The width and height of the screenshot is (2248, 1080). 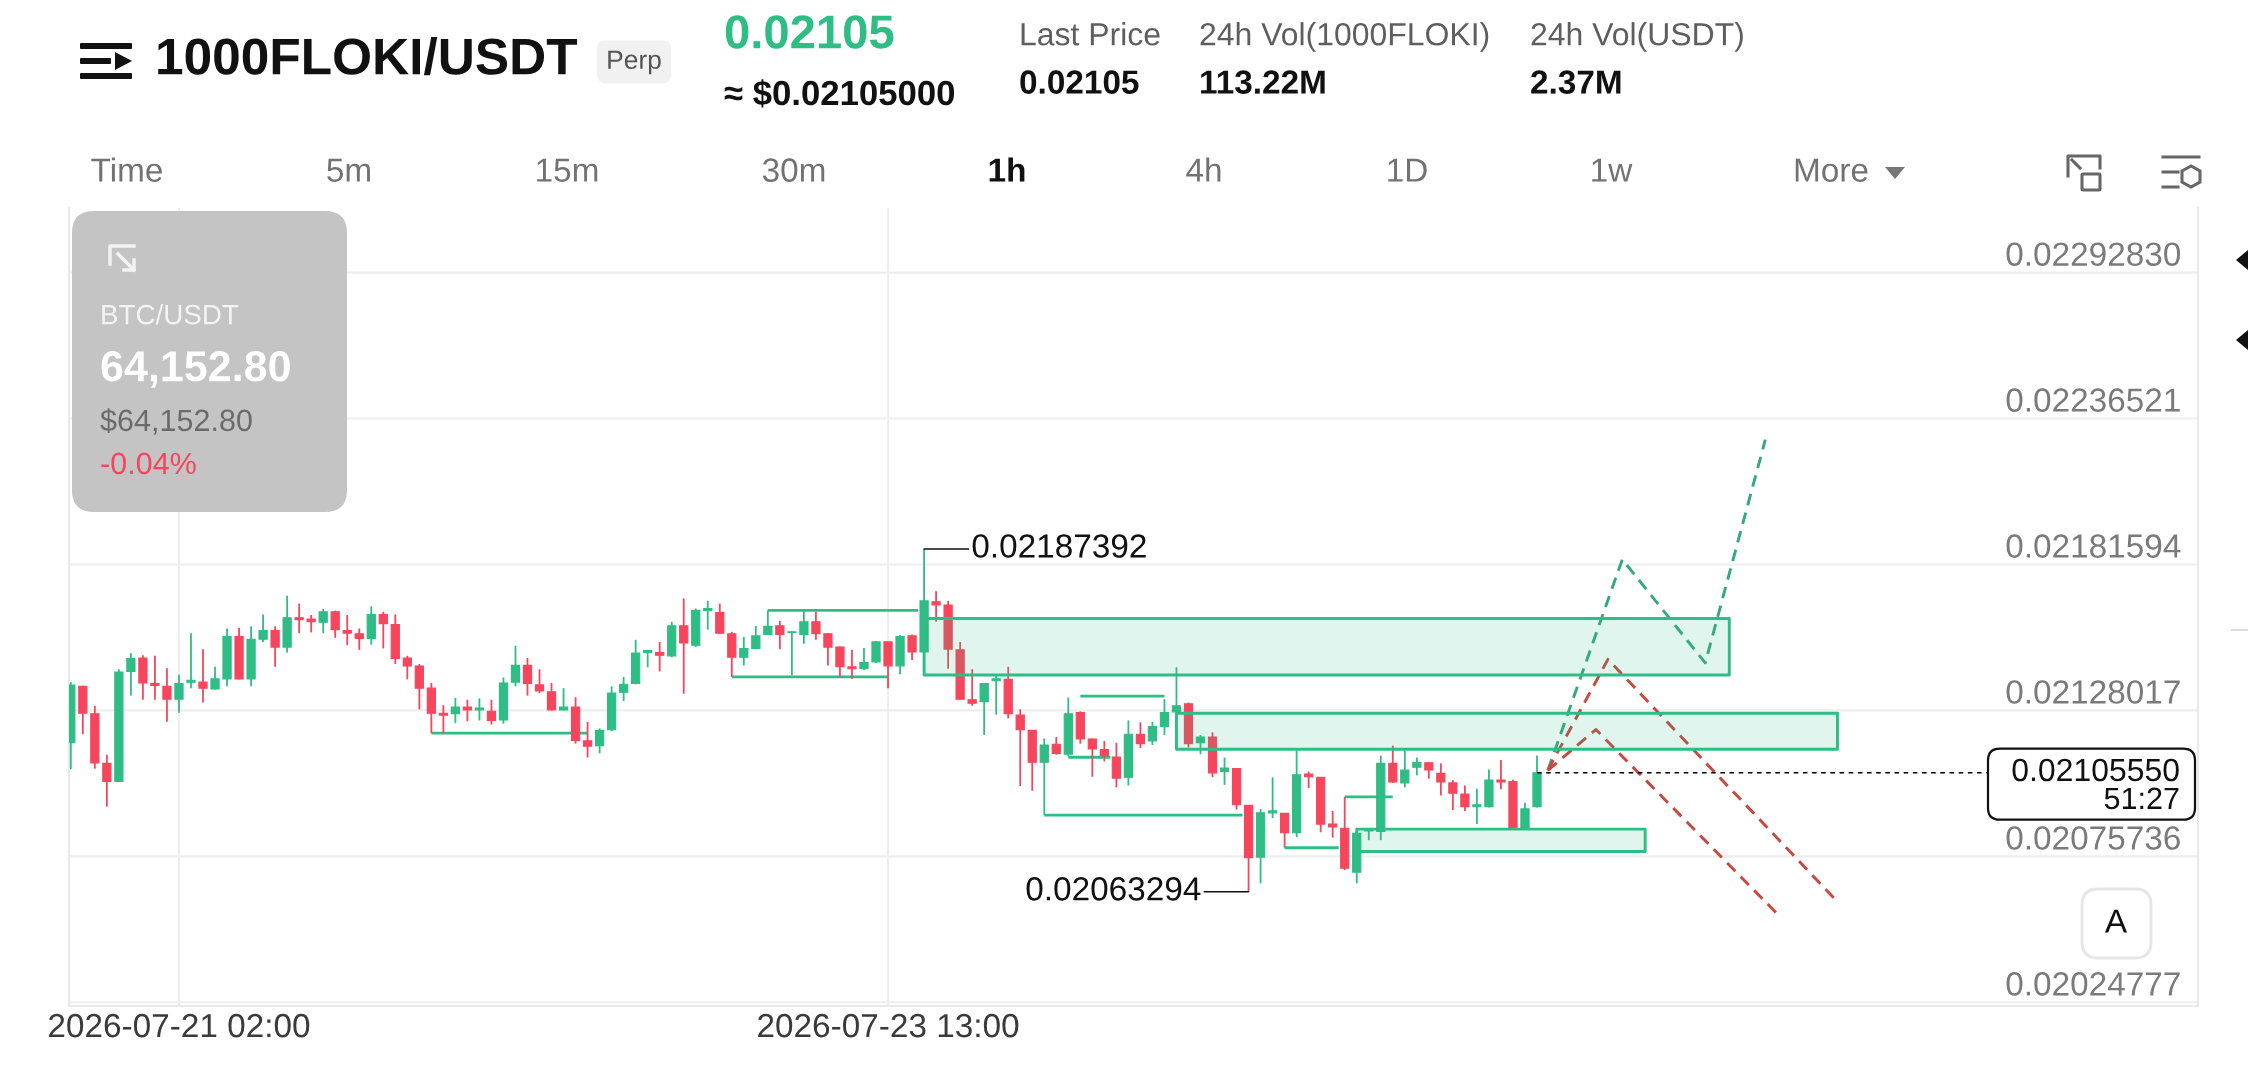 I want to click on text: 15m, so click(x=567, y=170).